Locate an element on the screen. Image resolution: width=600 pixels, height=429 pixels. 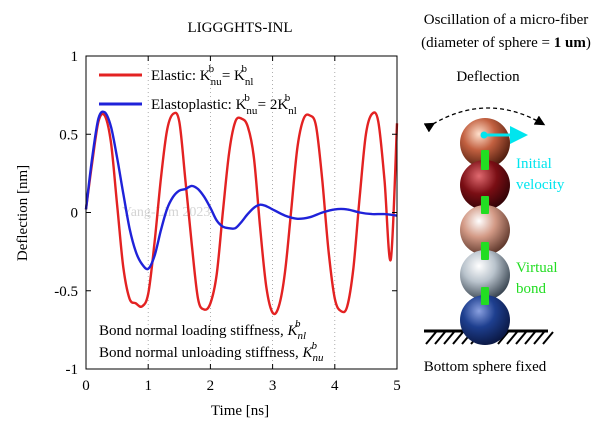
schematic-title-line1: Oscillation of a micro-fiber is located at coordinates (506, 20).